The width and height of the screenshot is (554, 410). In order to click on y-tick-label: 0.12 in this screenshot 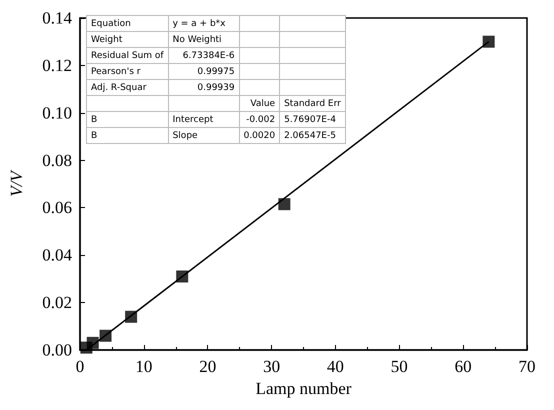, I will do `click(57, 65)`.